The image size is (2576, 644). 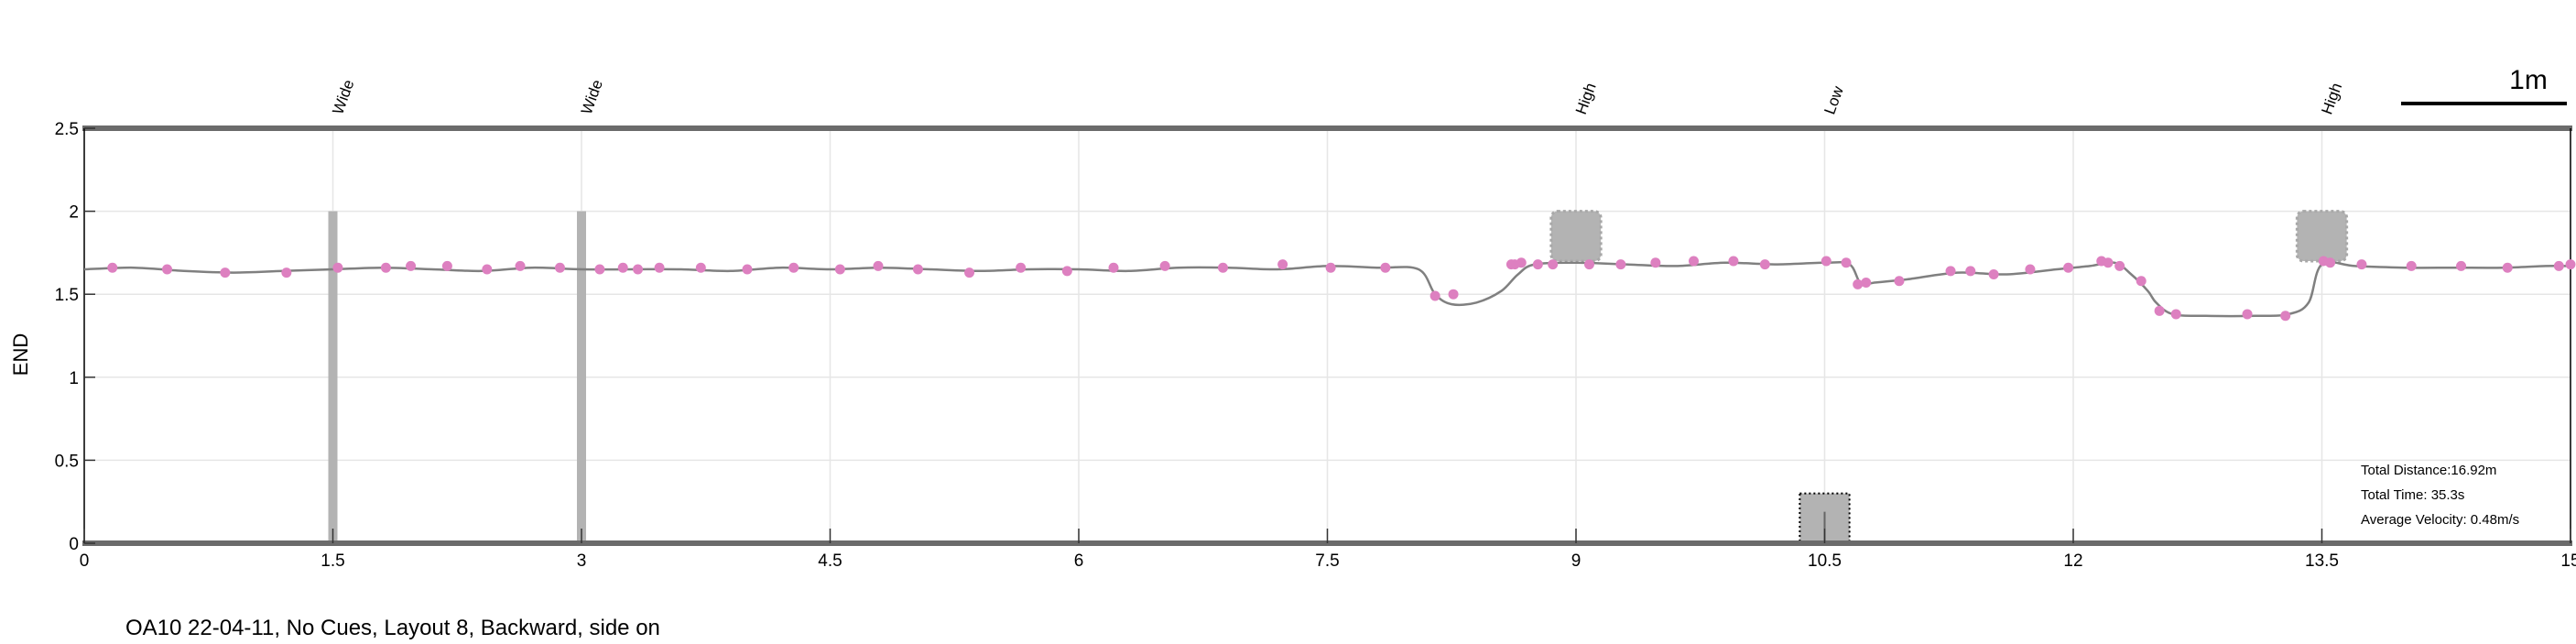 What do you see at coordinates (2484, 85) in the screenshot?
I see `scale-bar: 1m` at bounding box center [2484, 85].